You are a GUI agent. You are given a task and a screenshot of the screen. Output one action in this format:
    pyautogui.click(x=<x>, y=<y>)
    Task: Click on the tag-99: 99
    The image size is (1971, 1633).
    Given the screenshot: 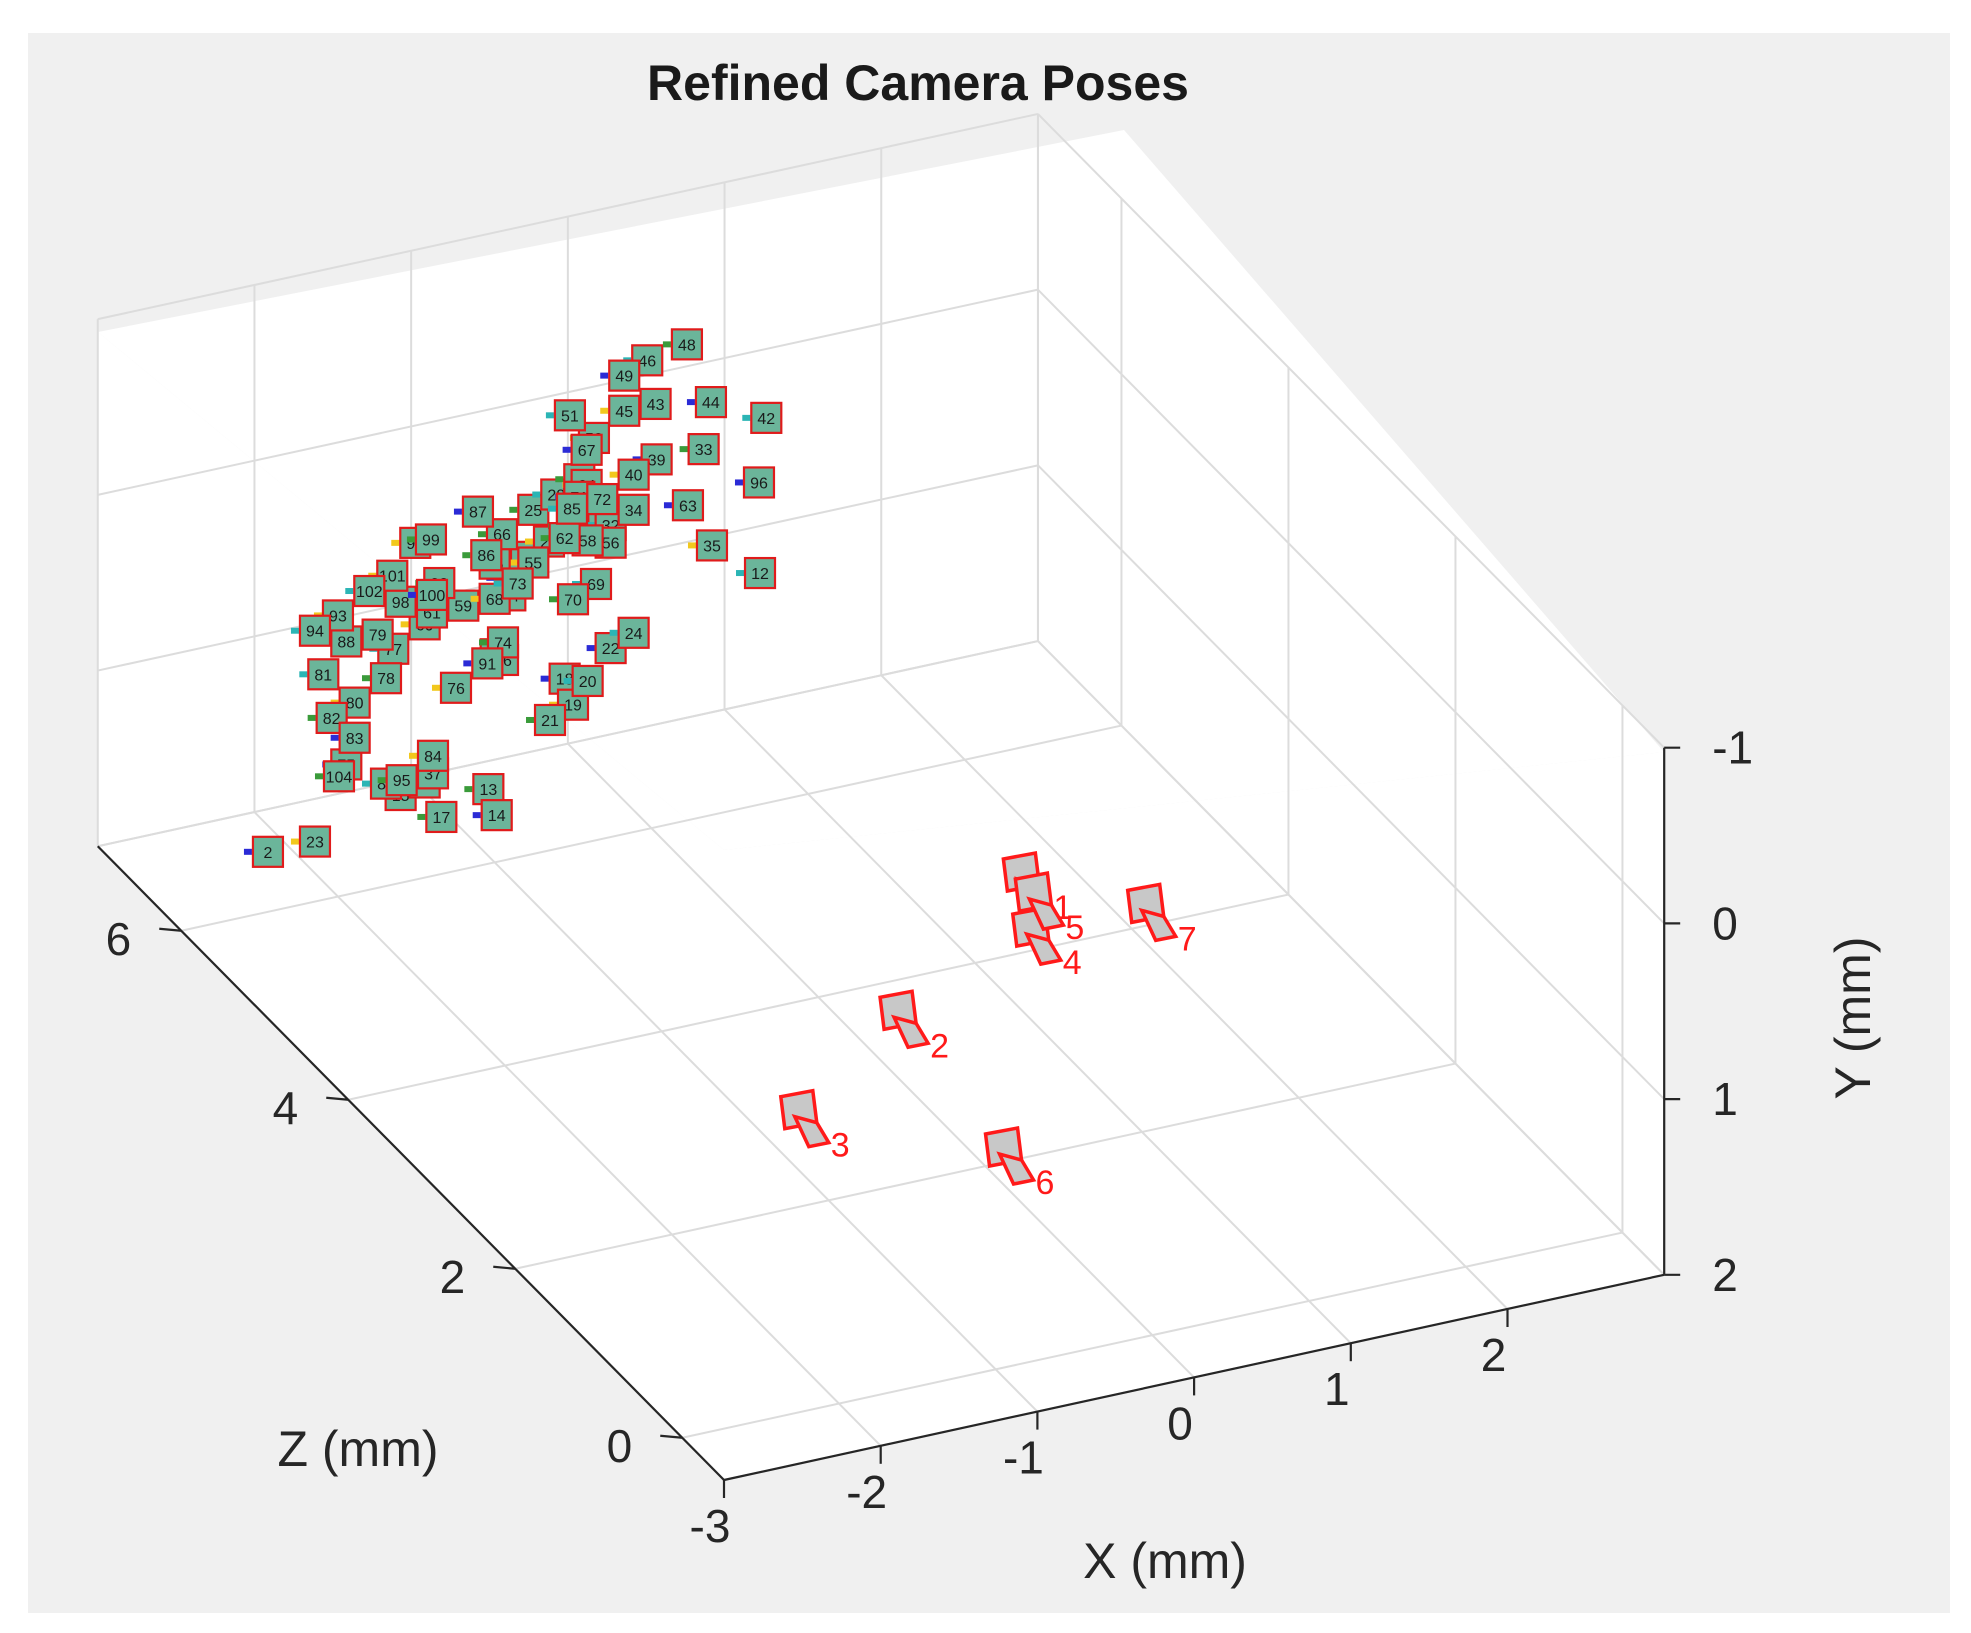 What is the action you would take?
    pyautogui.click(x=427, y=539)
    